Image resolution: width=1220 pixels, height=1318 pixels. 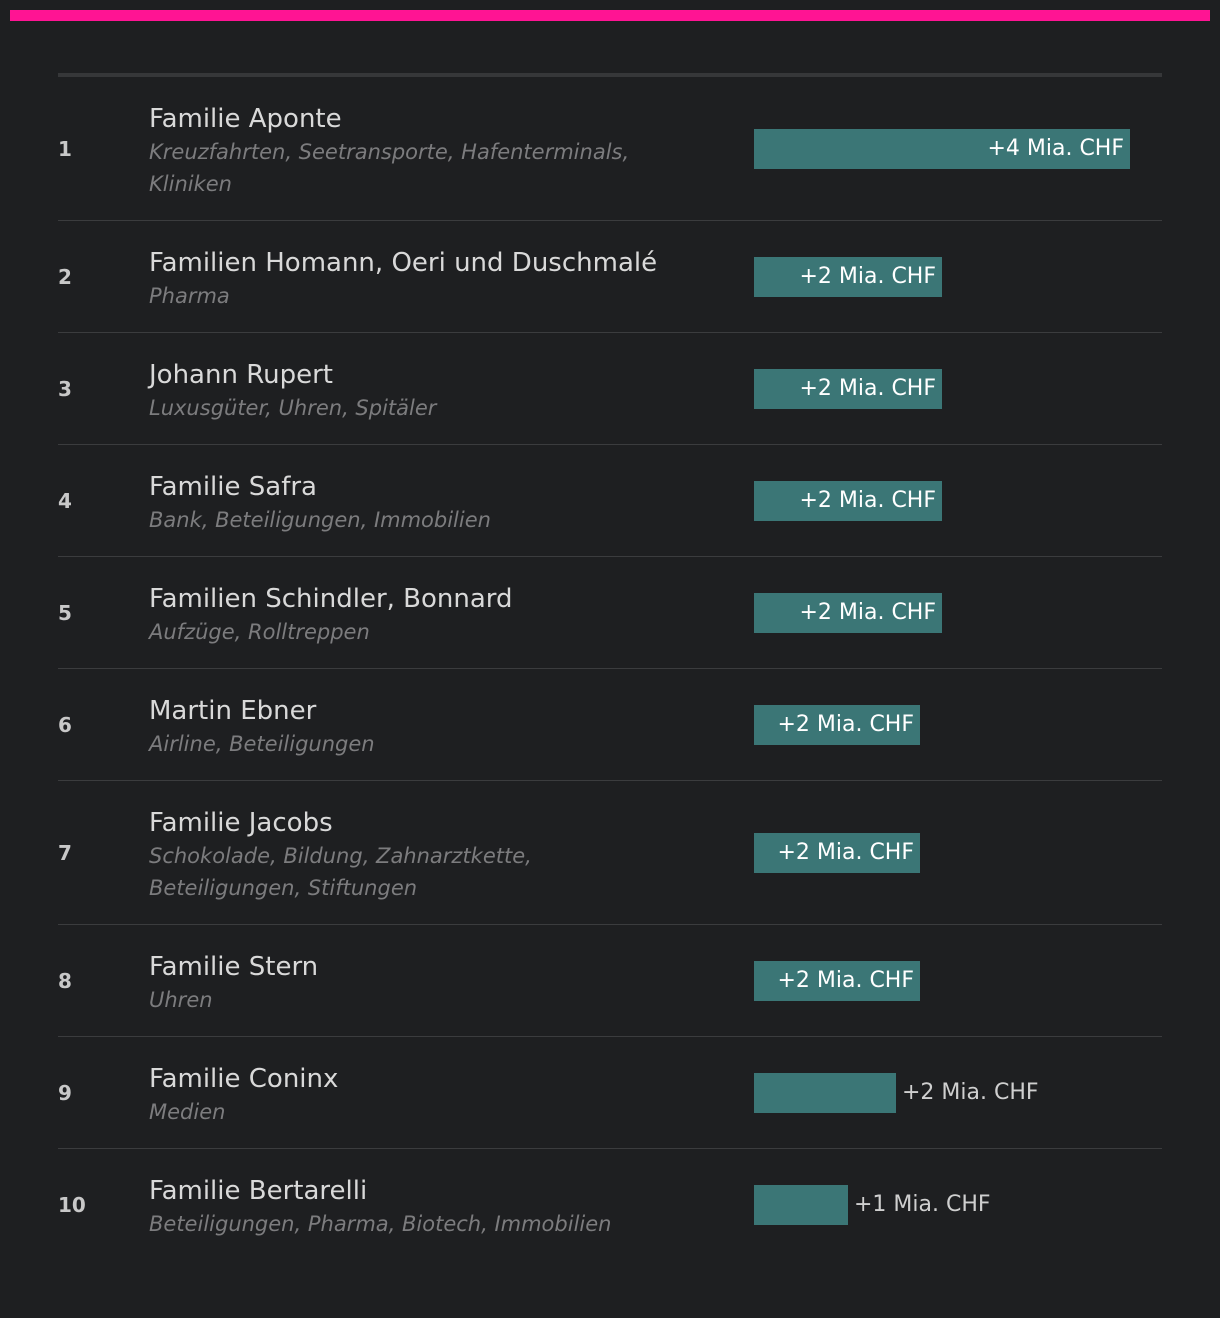 What do you see at coordinates (65, 276) in the screenshot?
I see `rank-number: 2` at bounding box center [65, 276].